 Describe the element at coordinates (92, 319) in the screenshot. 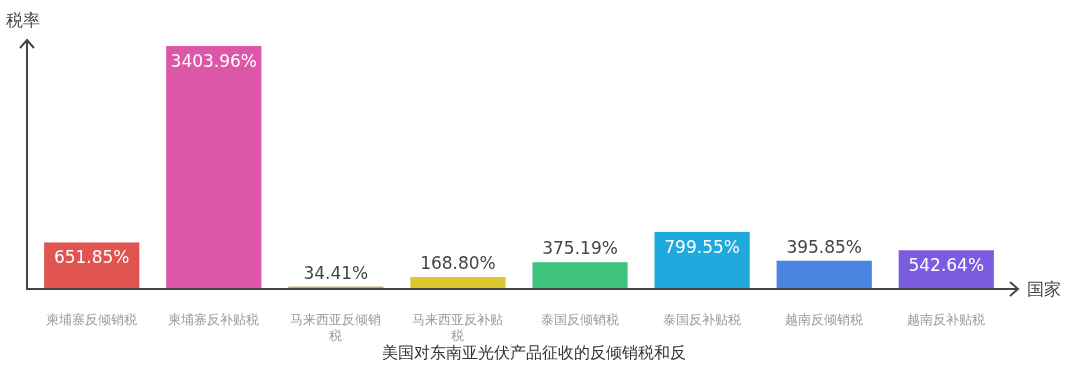

I see `x-tick-label: 柬埔寨反倾销税` at that location.